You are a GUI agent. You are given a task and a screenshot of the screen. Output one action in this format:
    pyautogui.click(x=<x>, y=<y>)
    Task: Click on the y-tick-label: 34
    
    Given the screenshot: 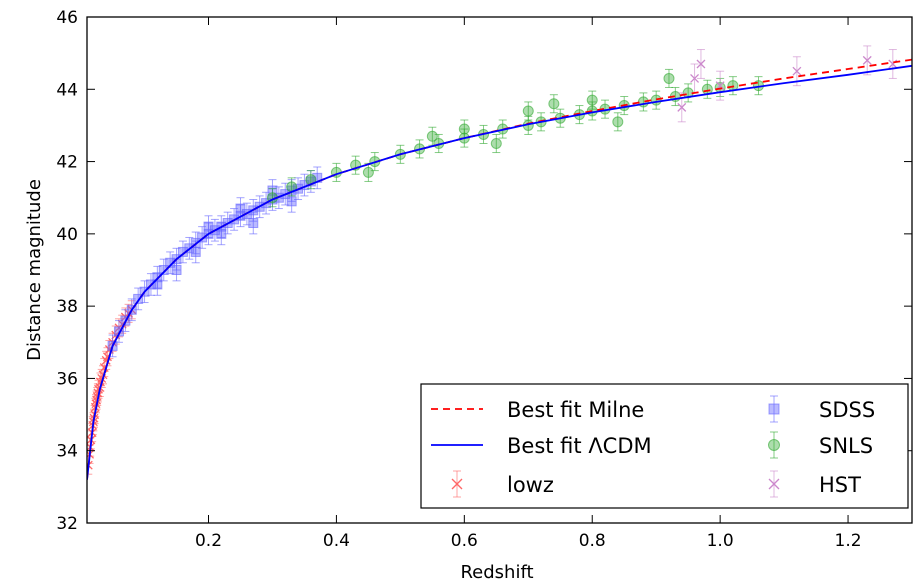 What is the action you would take?
    pyautogui.click(x=67, y=452)
    